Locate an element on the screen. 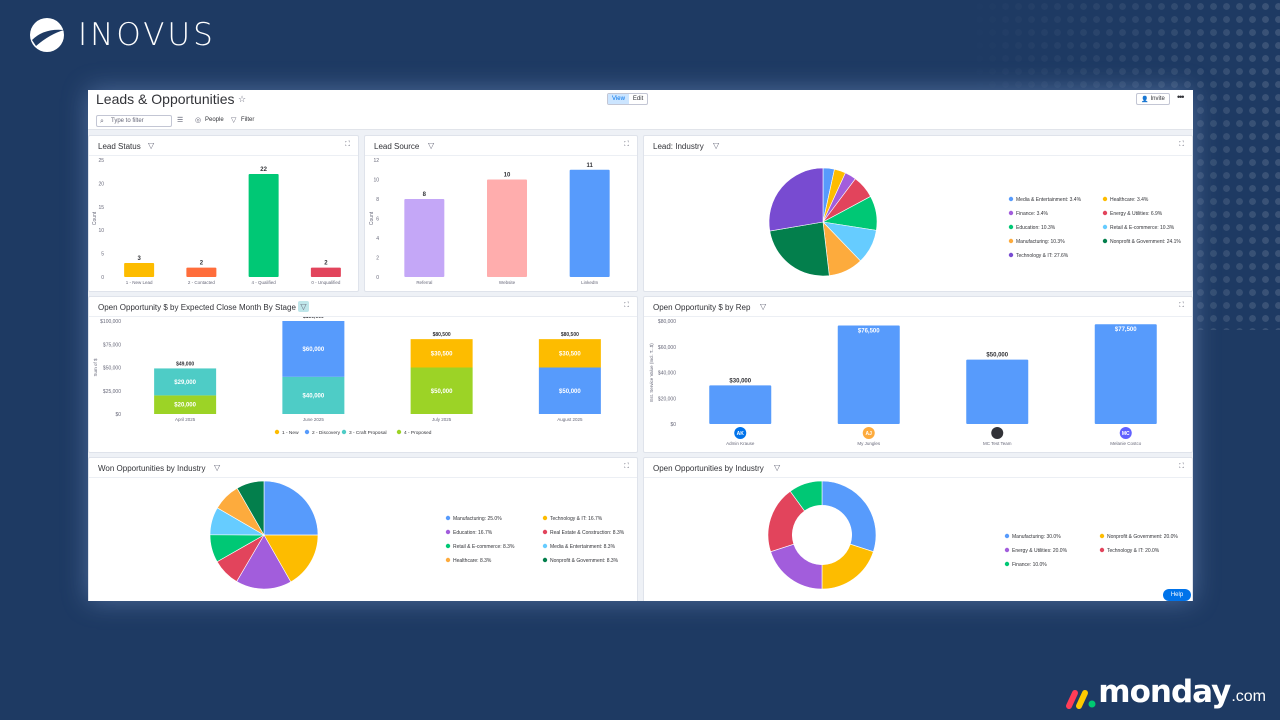 The height and width of the screenshot is (720, 1280). y-tick-label: $75,000 is located at coordinates (112, 345).